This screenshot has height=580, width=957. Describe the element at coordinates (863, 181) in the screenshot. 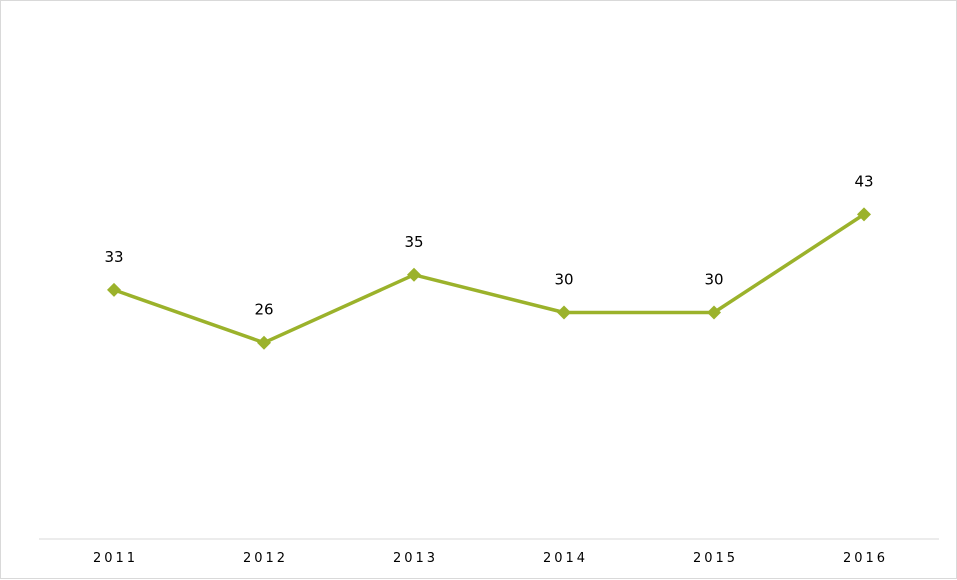

I see `data-label-2016: 43` at that location.